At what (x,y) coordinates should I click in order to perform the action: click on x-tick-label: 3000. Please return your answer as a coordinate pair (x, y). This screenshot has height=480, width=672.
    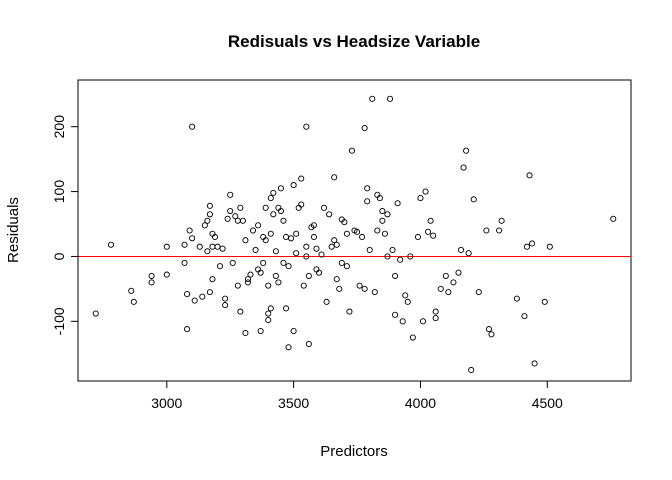
    Looking at the image, I should click on (166, 403).